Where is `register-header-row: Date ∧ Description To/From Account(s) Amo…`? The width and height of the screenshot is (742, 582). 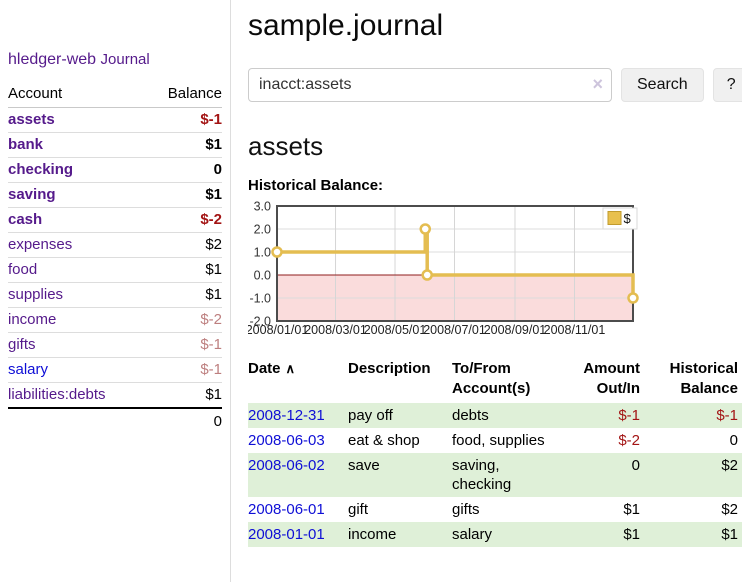
register-header-row: Date ∧ Description To/From Account(s) Amo… is located at coordinates (495, 380).